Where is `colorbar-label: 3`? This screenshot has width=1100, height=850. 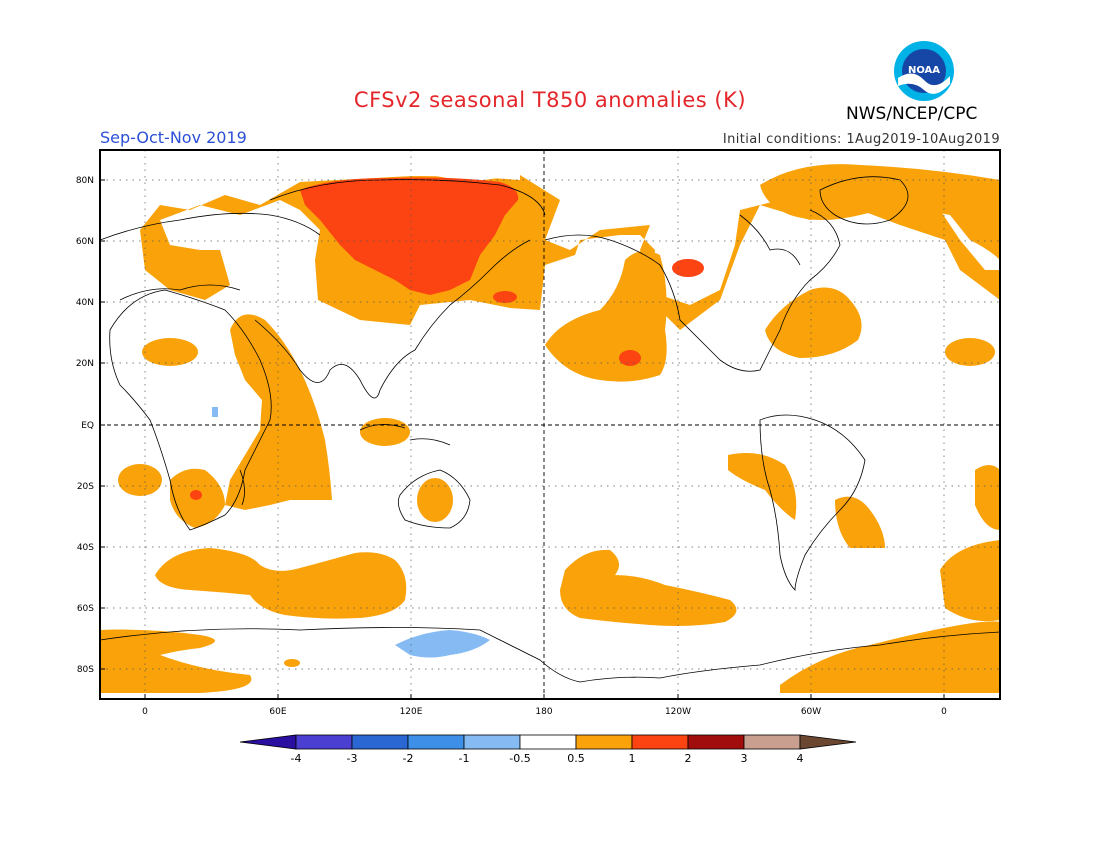
colorbar-label: 3 is located at coordinates (744, 758).